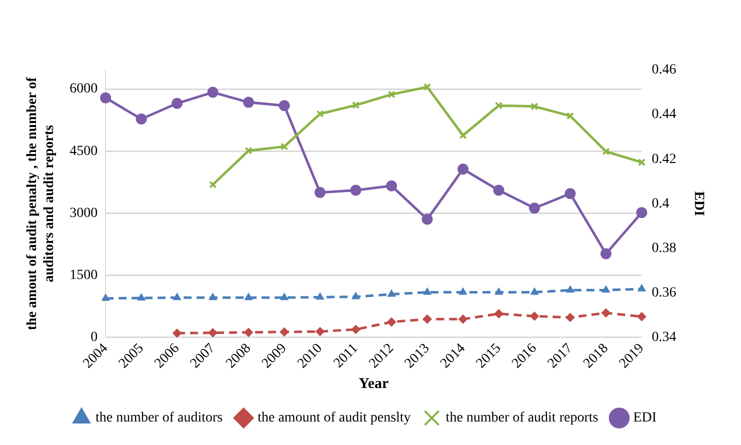  Describe the element at coordinates (664, 159) in the screenshot. I see `y2-tick-label: 0.42` at that location.